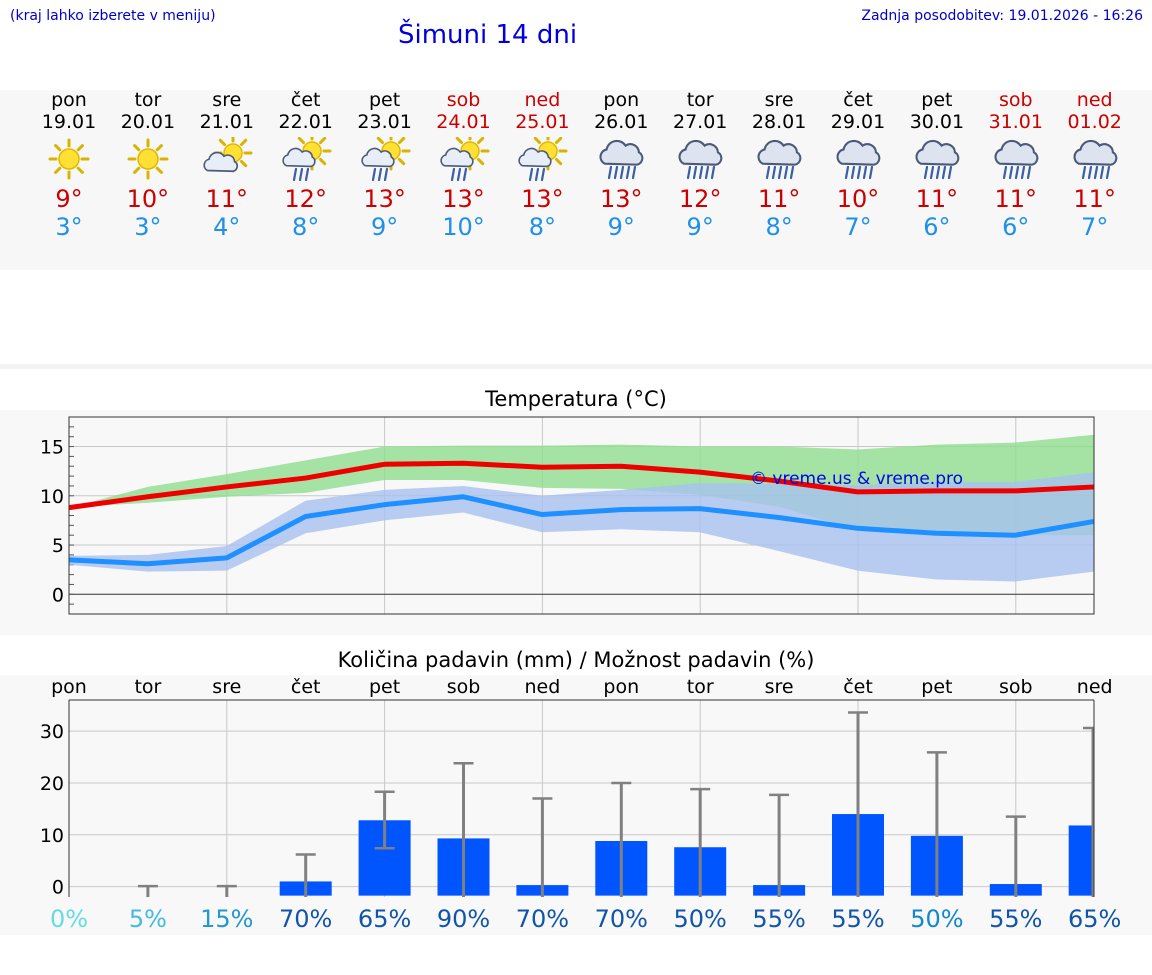  Describe the element at coordinates (779, 687) in the screenshot. I see `day-label: sre` at that location.